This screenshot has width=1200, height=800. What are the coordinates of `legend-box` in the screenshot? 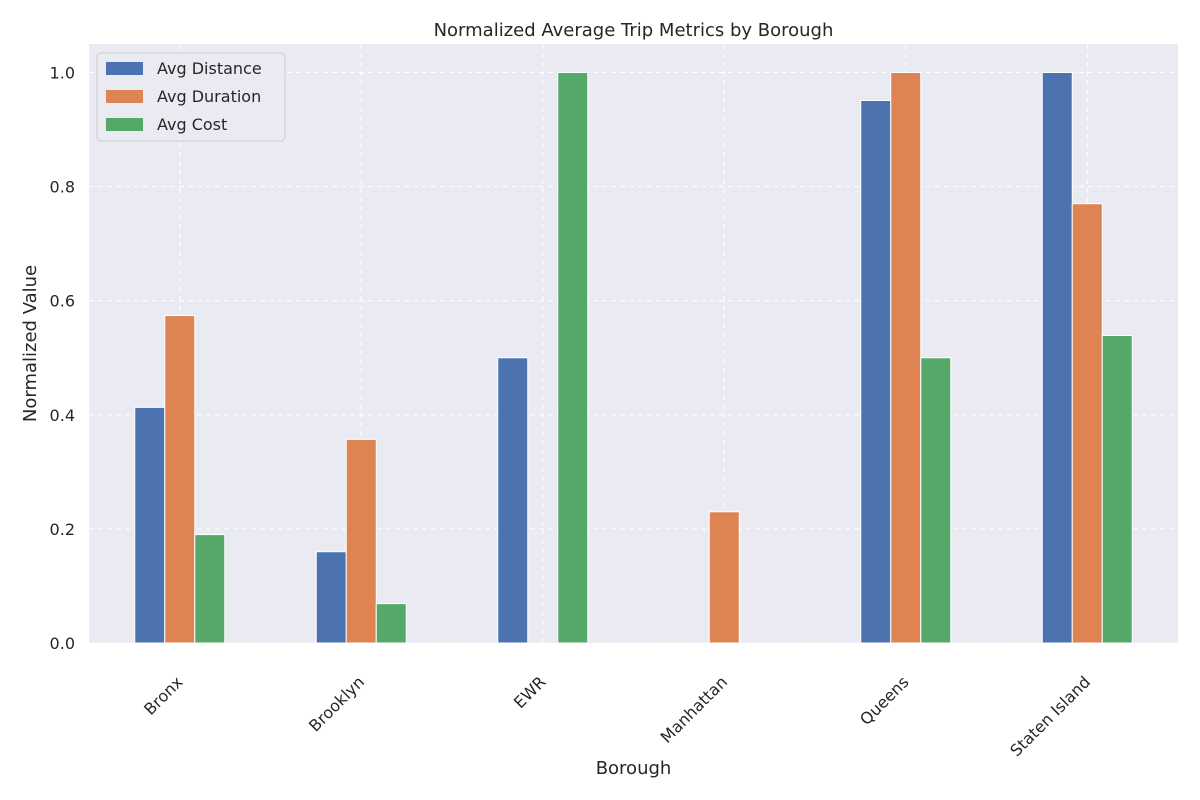 It's located at (191, 97).